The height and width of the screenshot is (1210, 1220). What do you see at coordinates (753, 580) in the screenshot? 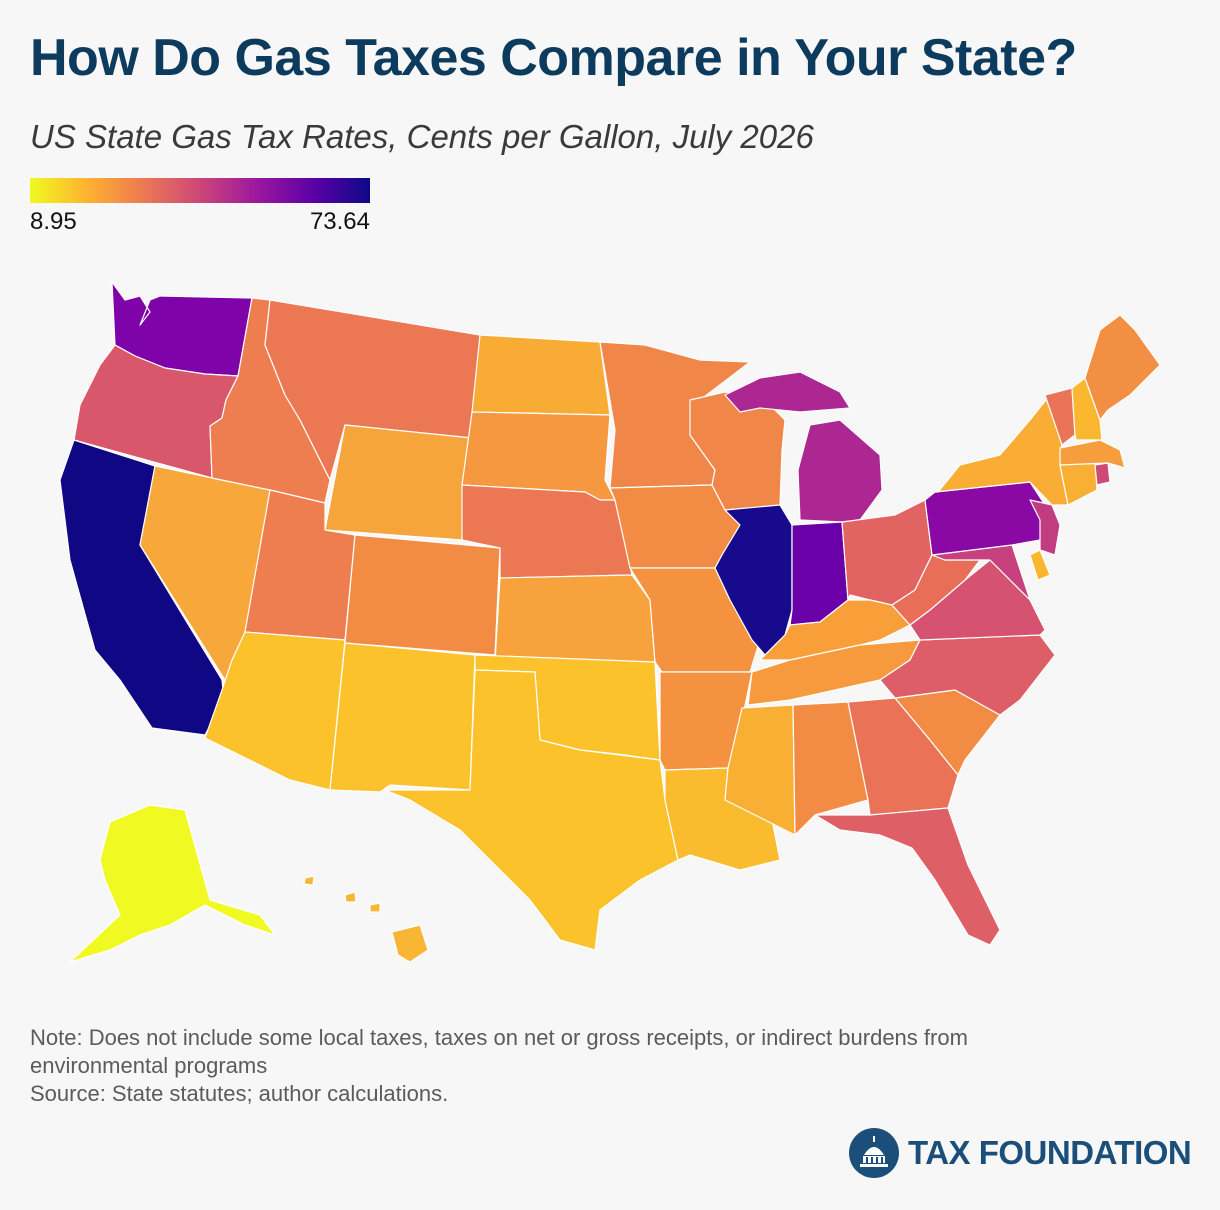
I see `state-illinois` at bounding box center [753, 580].